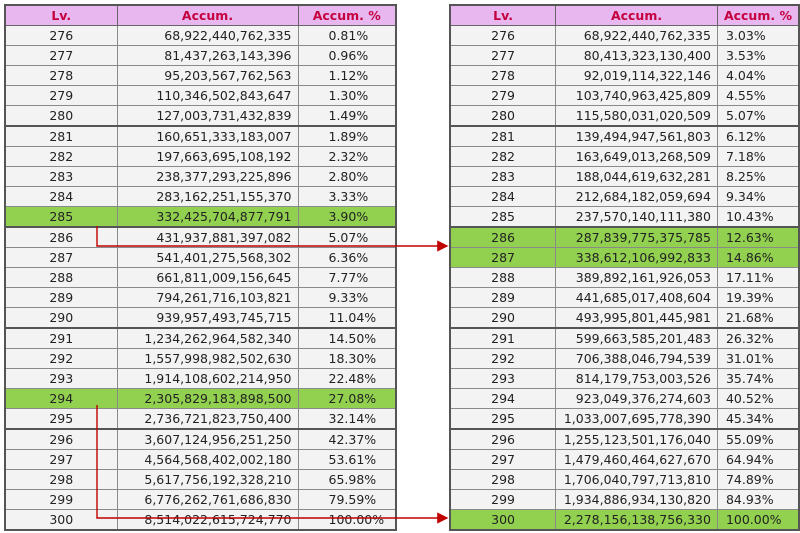 The width and height of the screenshot is (800, 533). What do you see at coordinates (61, 257) in the screenshot?
I see `level-cell: 287` at bounding box center [61, 257].